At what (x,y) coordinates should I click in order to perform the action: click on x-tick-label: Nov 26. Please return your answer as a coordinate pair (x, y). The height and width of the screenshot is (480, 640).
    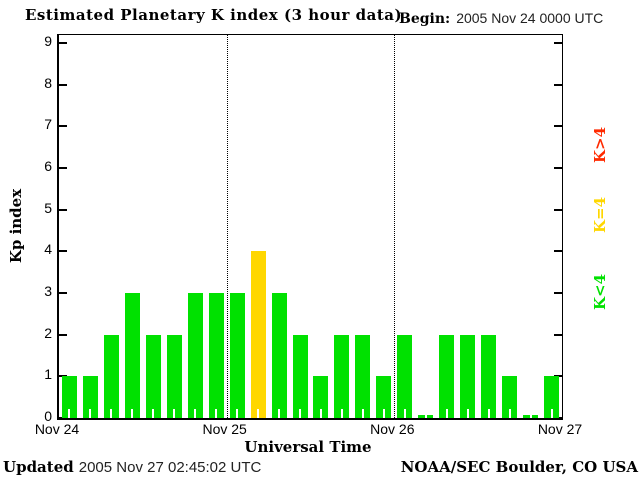
    Looking at the image, I should click on (392, 429).